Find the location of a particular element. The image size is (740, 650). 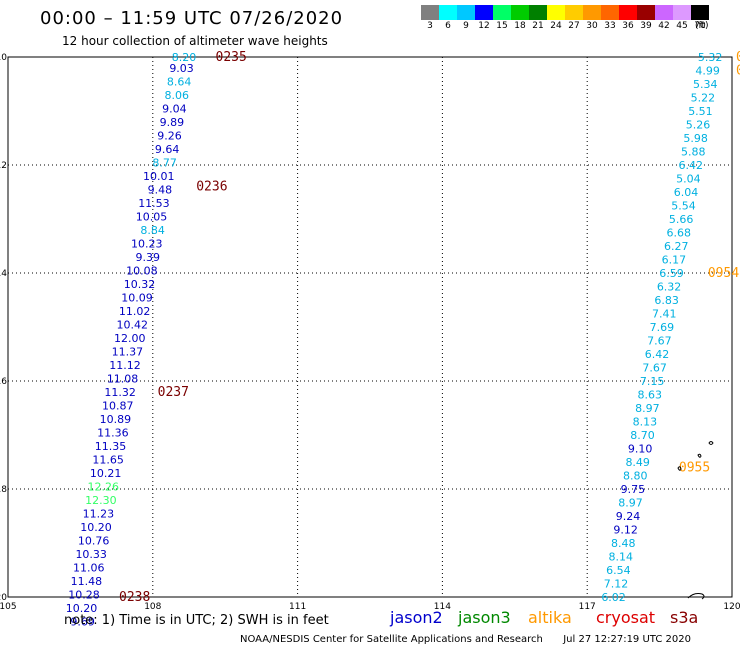

swh-value-label: 8.80 is located at coordinates (635, 476).